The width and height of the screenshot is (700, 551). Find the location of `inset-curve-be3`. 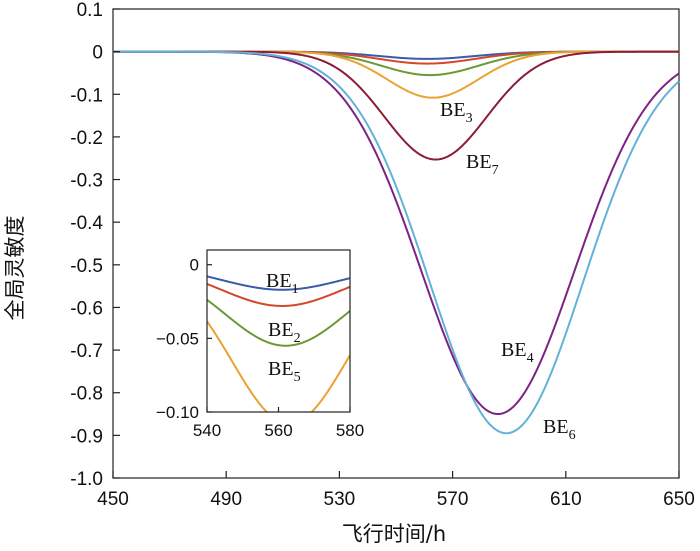

inset-curve-be3 is located at coordinates (278, 366).